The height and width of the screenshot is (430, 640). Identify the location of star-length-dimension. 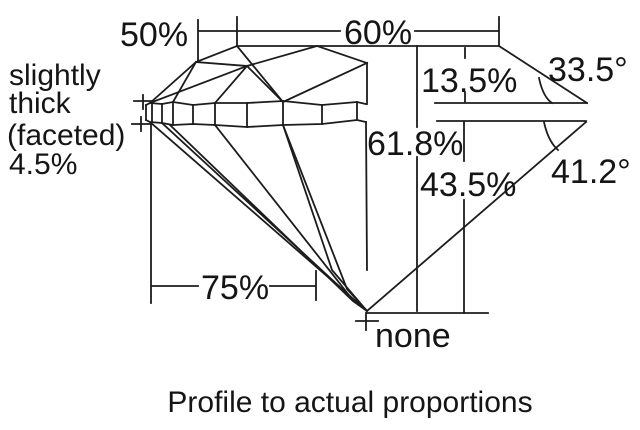
(217, 39).